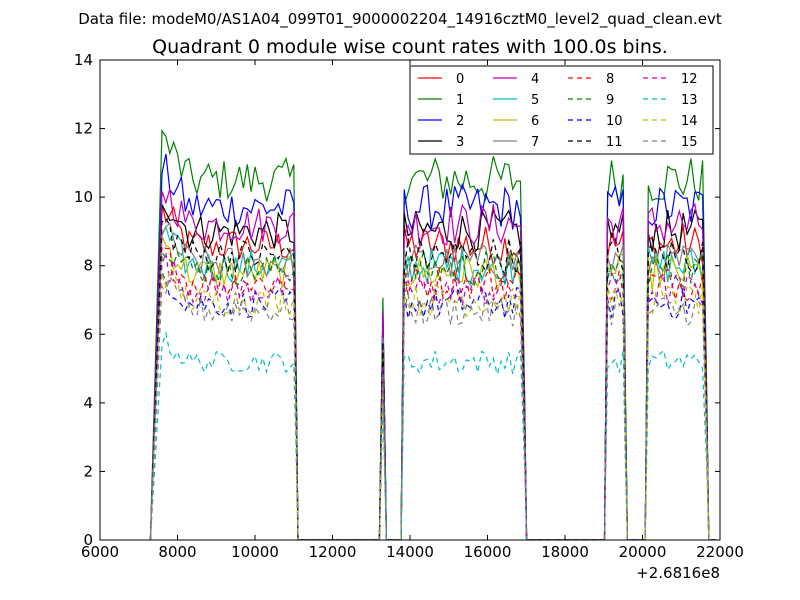 The width and height of the screenshot is (800, 600). I want to click on x-offset-label: +2.6816e8, so click(678, 573).